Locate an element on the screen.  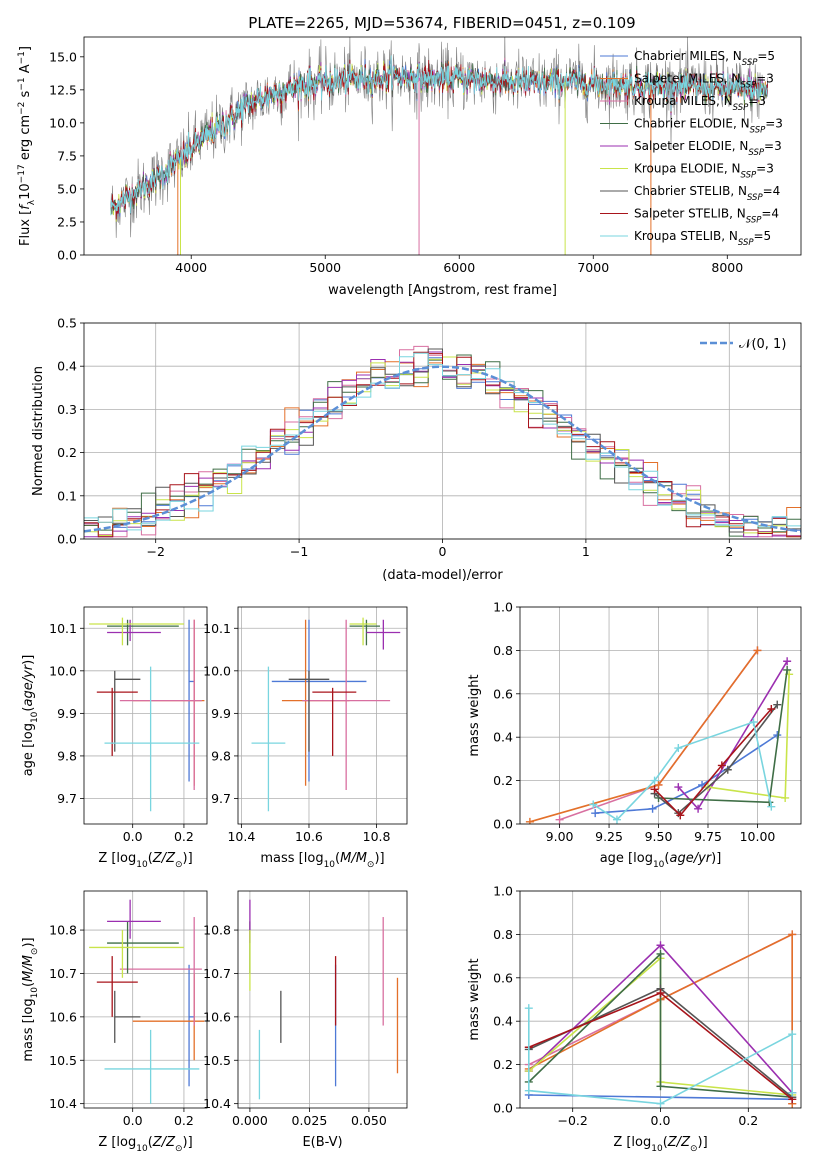
y-axis-label-part: )] is located at coordinates (28, 942).